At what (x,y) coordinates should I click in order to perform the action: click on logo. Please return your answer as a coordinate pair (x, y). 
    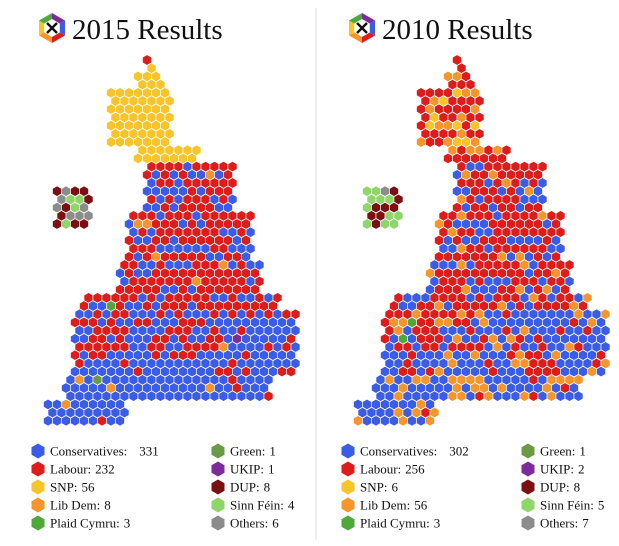
    Looking at the image, I should click on (362, 28).